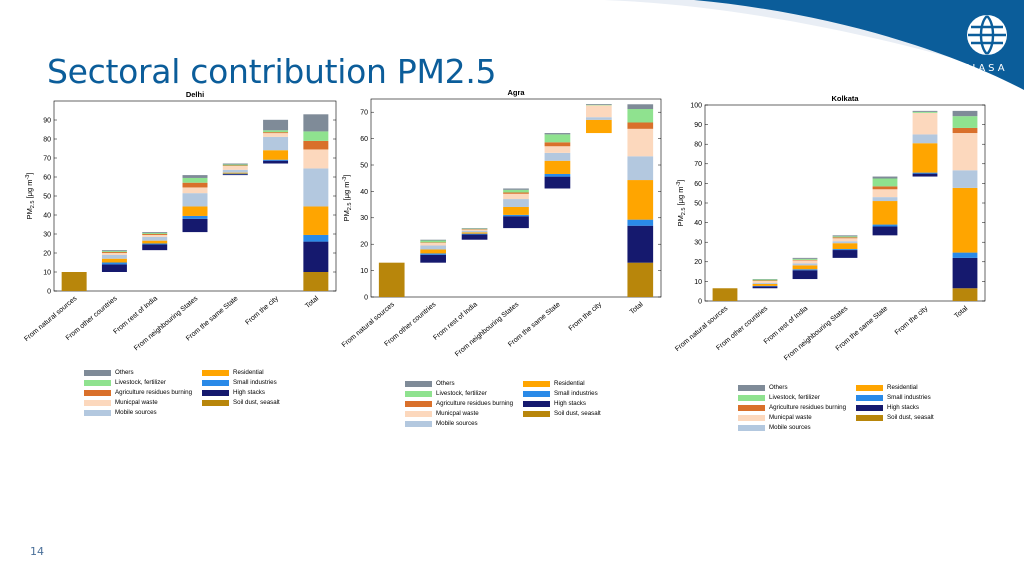  I want to click on bar-segment-kolkata-from-the-city-high-stacks, so click(925, 175).